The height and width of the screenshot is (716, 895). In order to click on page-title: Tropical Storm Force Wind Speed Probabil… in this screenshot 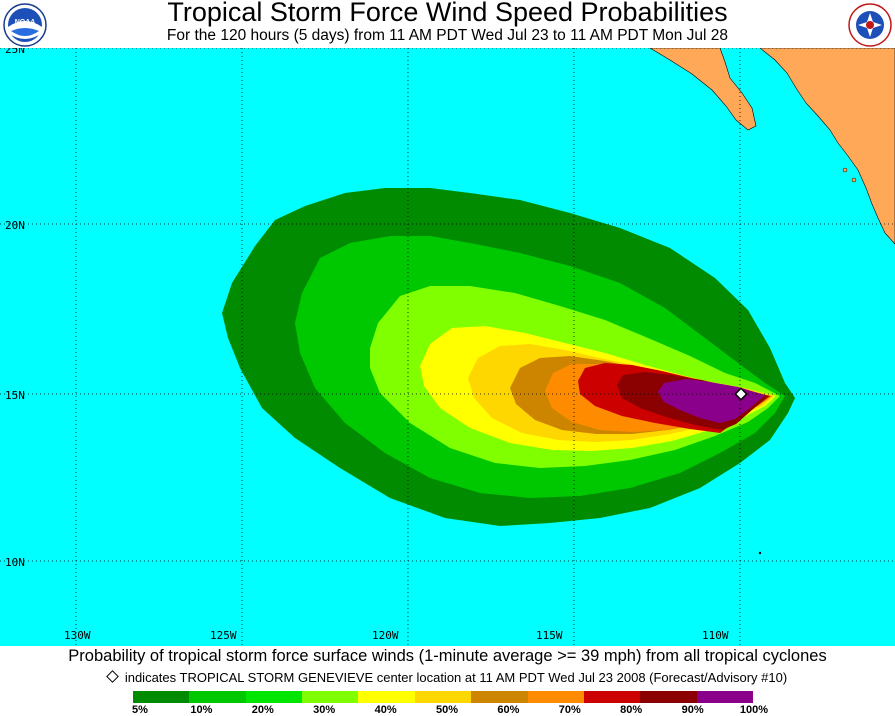, I will do `click(447, 13)`.